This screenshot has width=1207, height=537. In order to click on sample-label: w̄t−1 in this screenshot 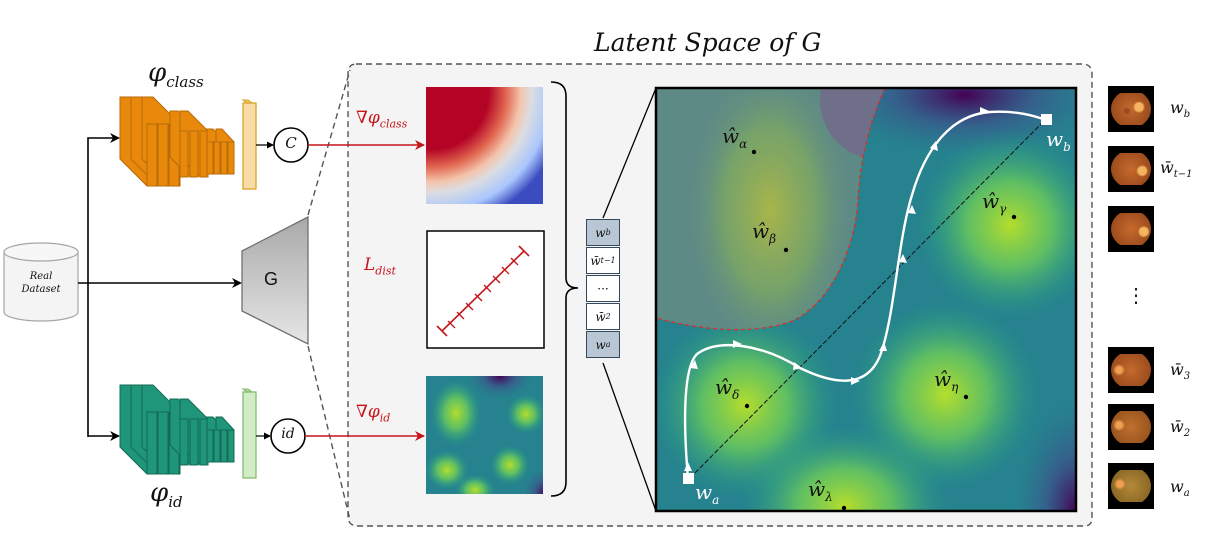, I will do `click(1176, 169)`.